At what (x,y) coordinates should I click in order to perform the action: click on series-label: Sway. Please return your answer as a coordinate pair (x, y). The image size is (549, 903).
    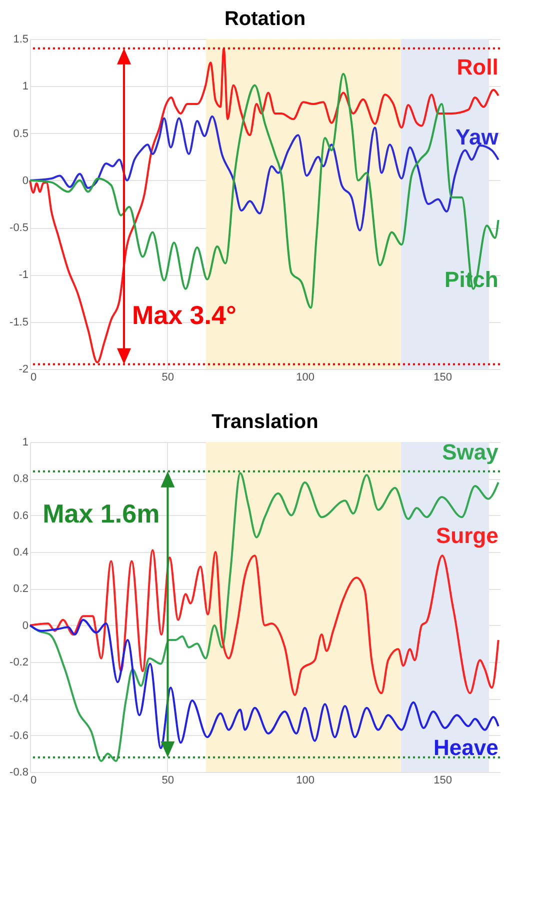
    Looking at the image, I should click on (471, 451).